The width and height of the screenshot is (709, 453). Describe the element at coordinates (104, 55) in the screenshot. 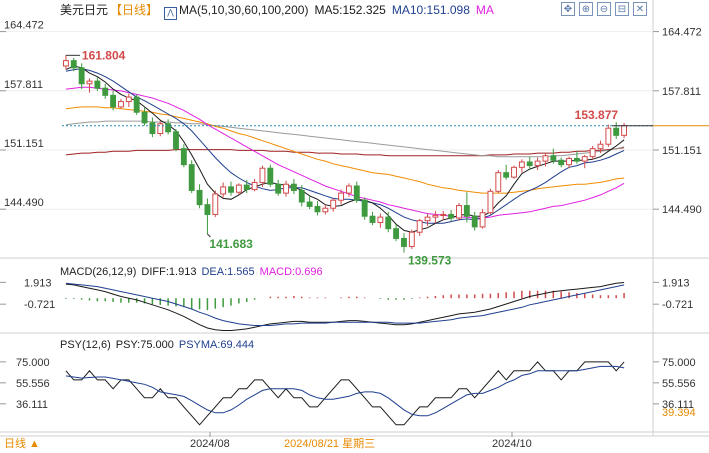

I see `high-annotation: 161.804` at that location.